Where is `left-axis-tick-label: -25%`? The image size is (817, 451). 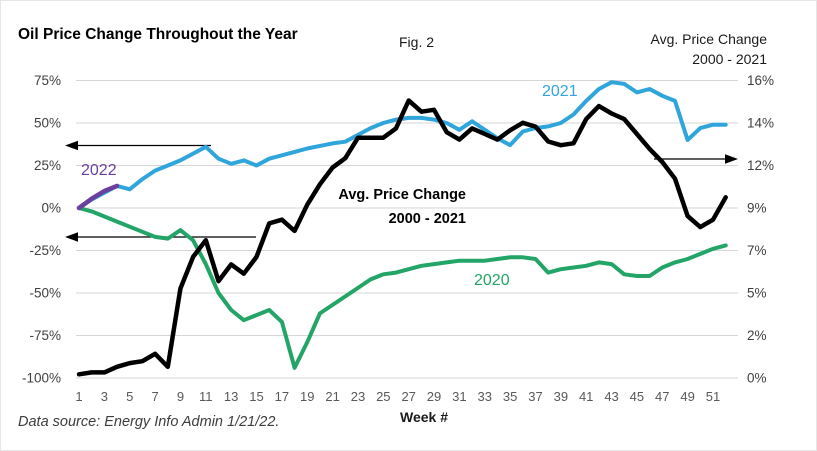 left-axis-tick-label: -25% is located at coordinates (45, 250).